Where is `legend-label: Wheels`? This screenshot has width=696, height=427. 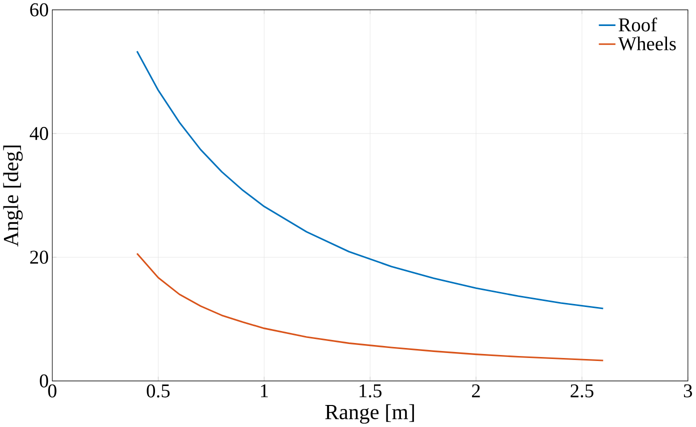 legend-label: Wheels is located at coordinates (647, 43).